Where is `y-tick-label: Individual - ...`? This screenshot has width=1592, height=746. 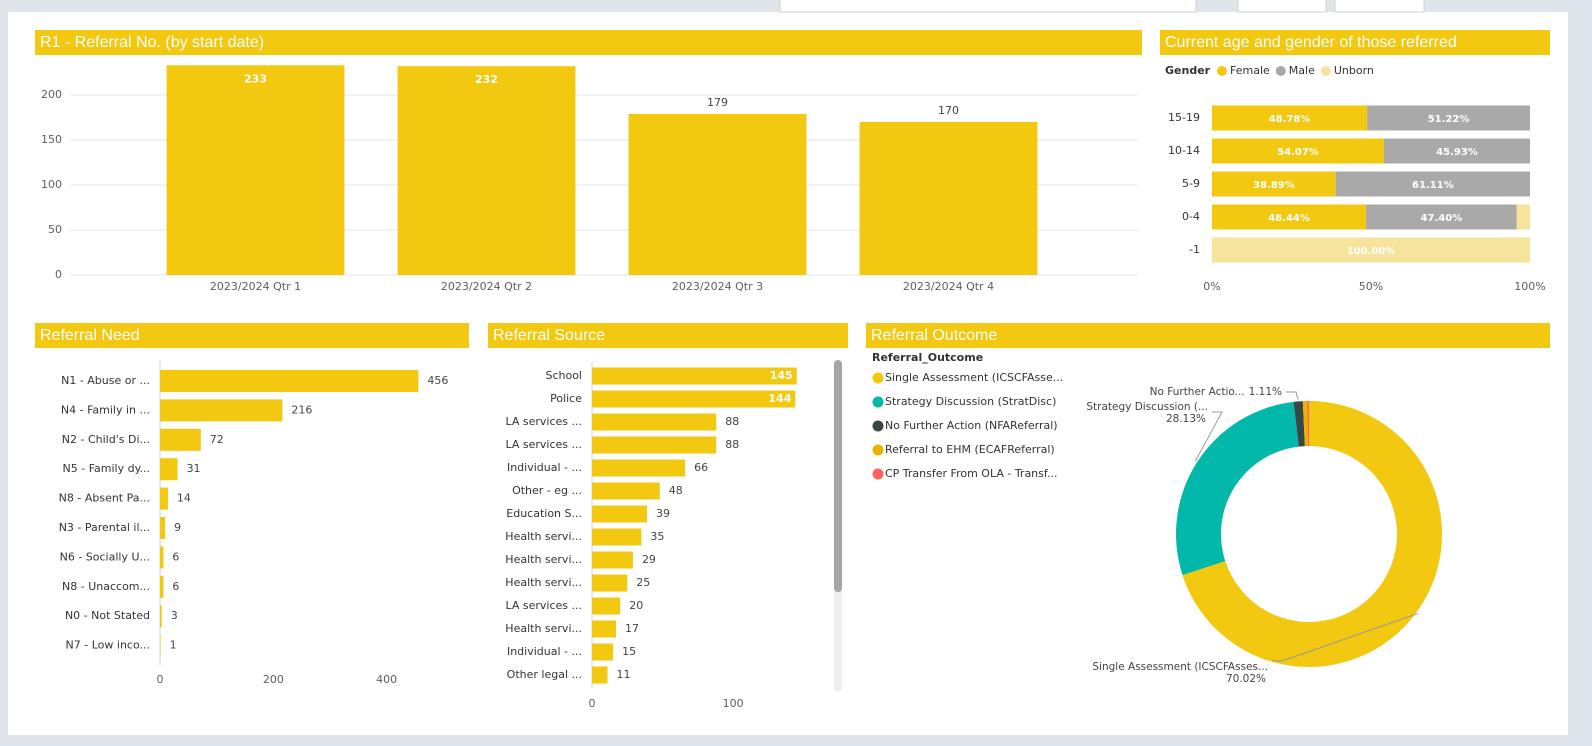 y-tick-label: Individual - ... is located at coordinates (544, 467).